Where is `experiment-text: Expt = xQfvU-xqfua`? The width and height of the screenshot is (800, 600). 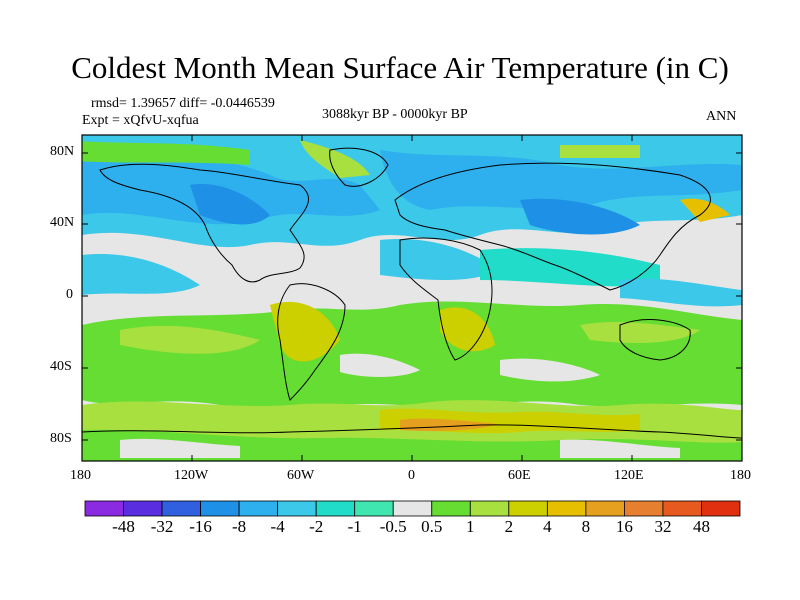 experiment-text: Expt = xQfvU-xqfua is located at coordinates (140, 120).